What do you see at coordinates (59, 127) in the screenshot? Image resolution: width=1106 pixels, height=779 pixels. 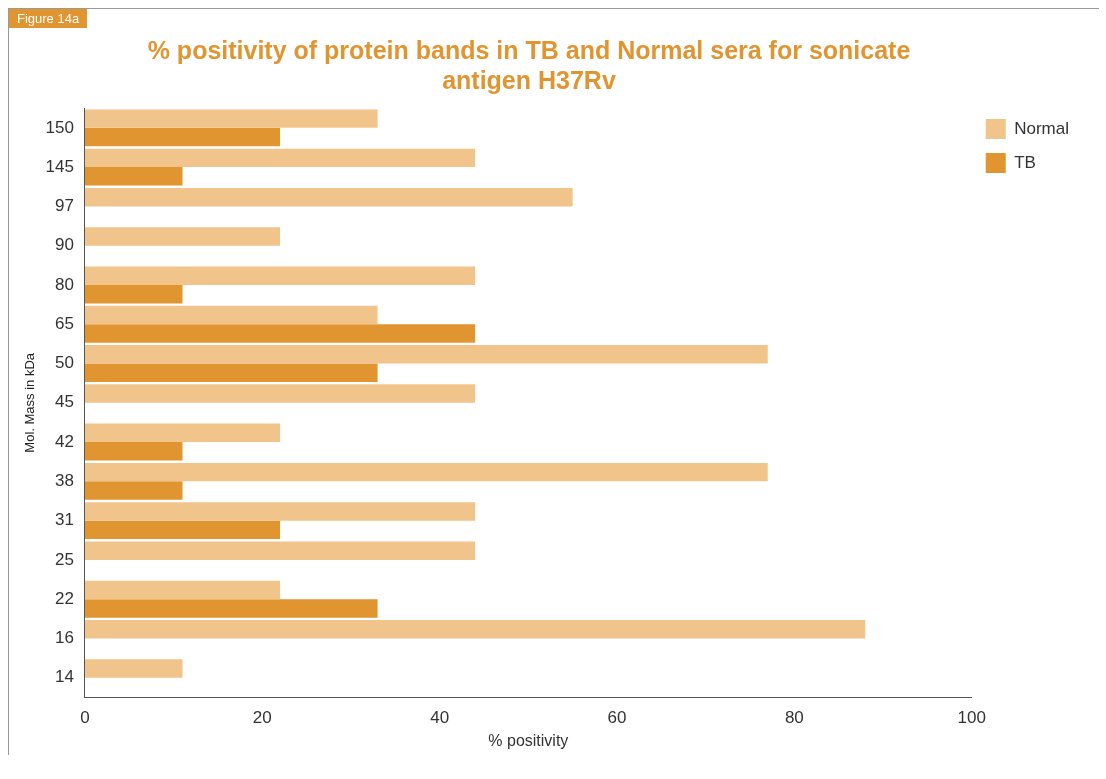 I see `y-tick-label: 150` at bounding box center [59, 127].